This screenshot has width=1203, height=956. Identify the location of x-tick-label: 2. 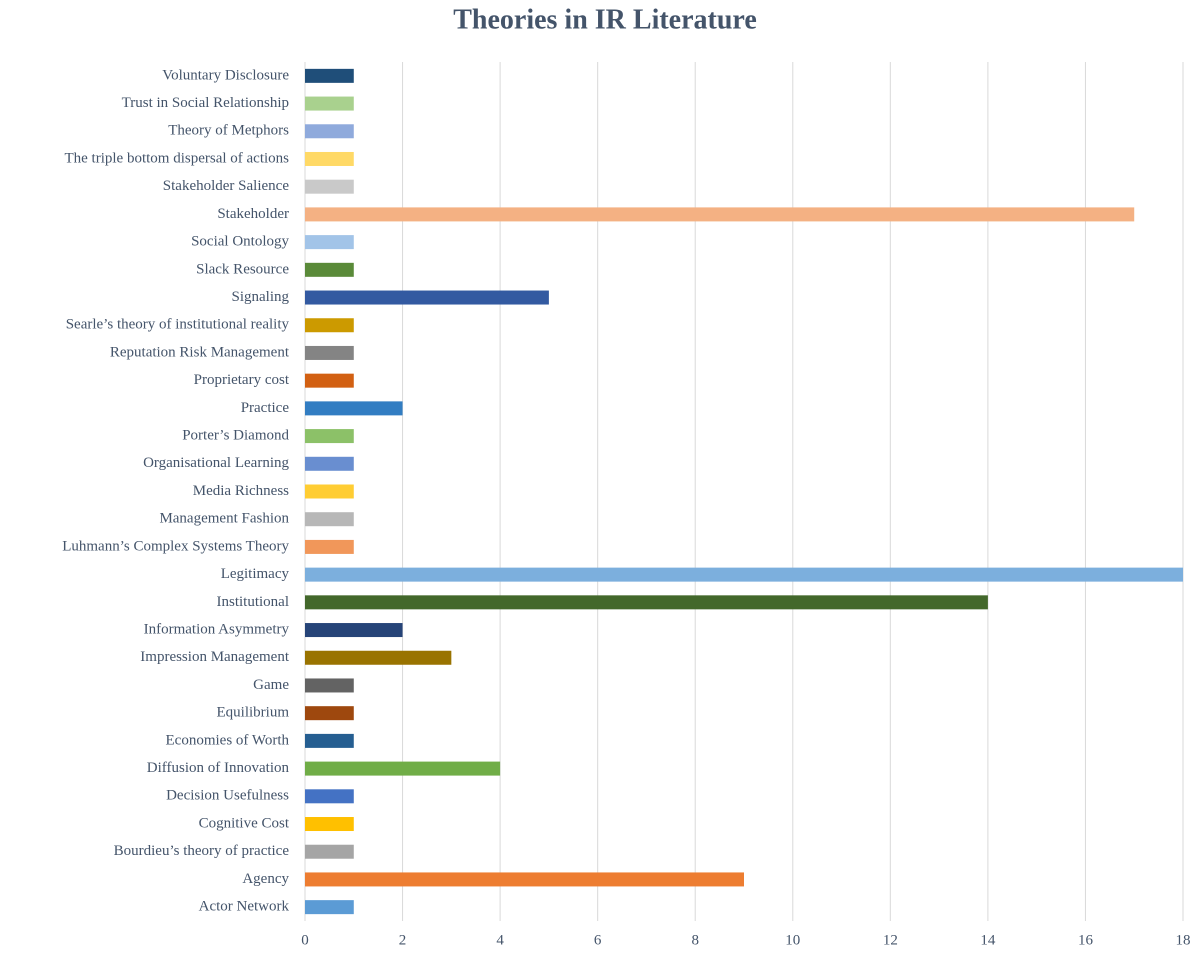
(403, 940).